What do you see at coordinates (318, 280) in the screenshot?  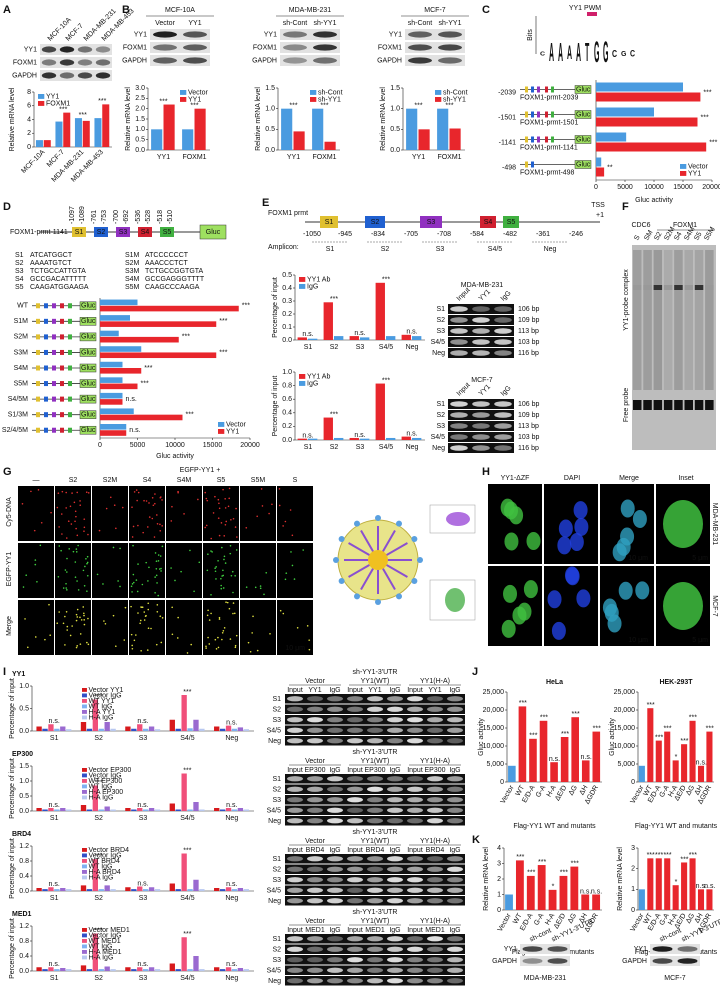 I see `legend-label: YY1 Ab` at bounding box center [318, 280].